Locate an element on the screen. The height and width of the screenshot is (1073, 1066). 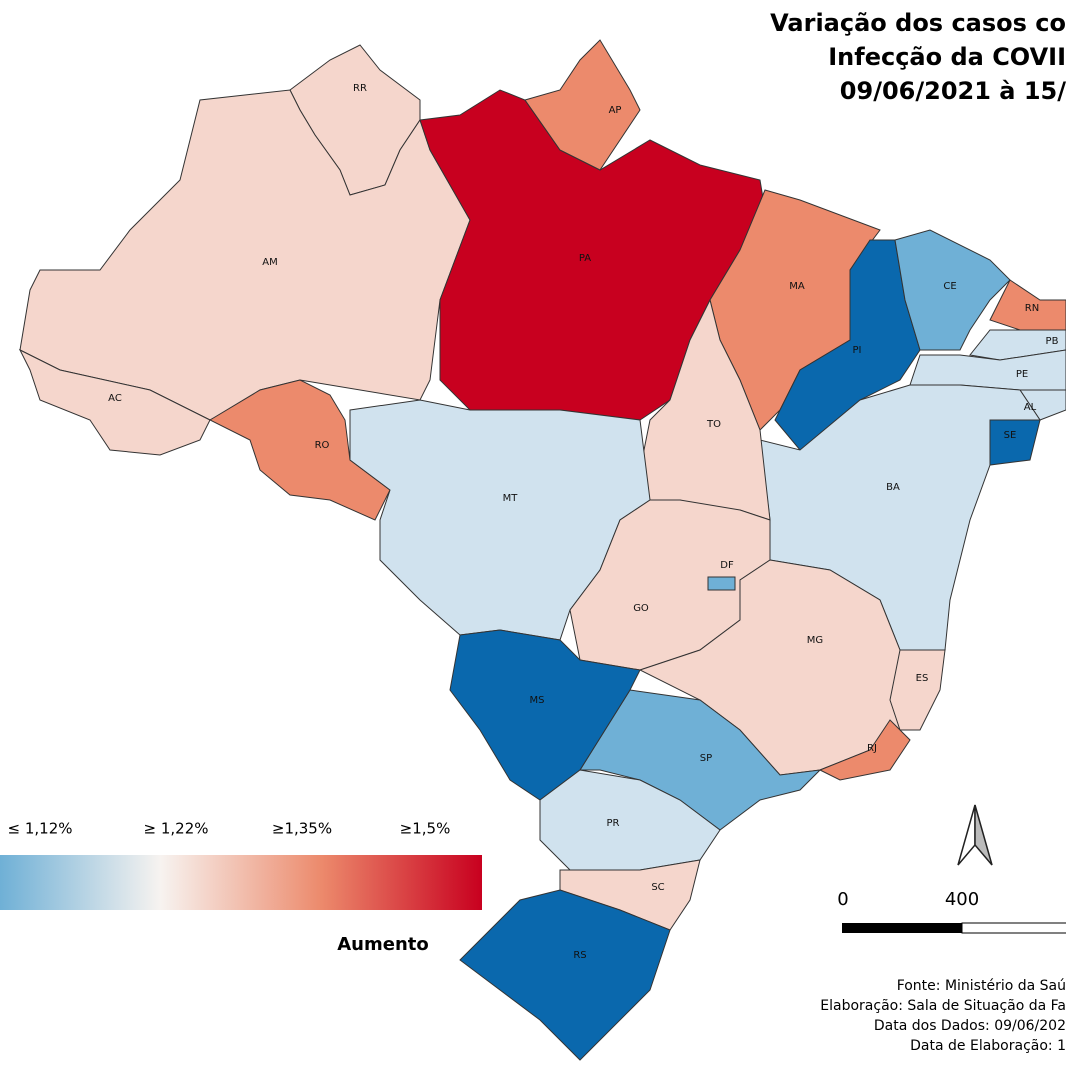
north-arrow is located at coordinates (975, 835).